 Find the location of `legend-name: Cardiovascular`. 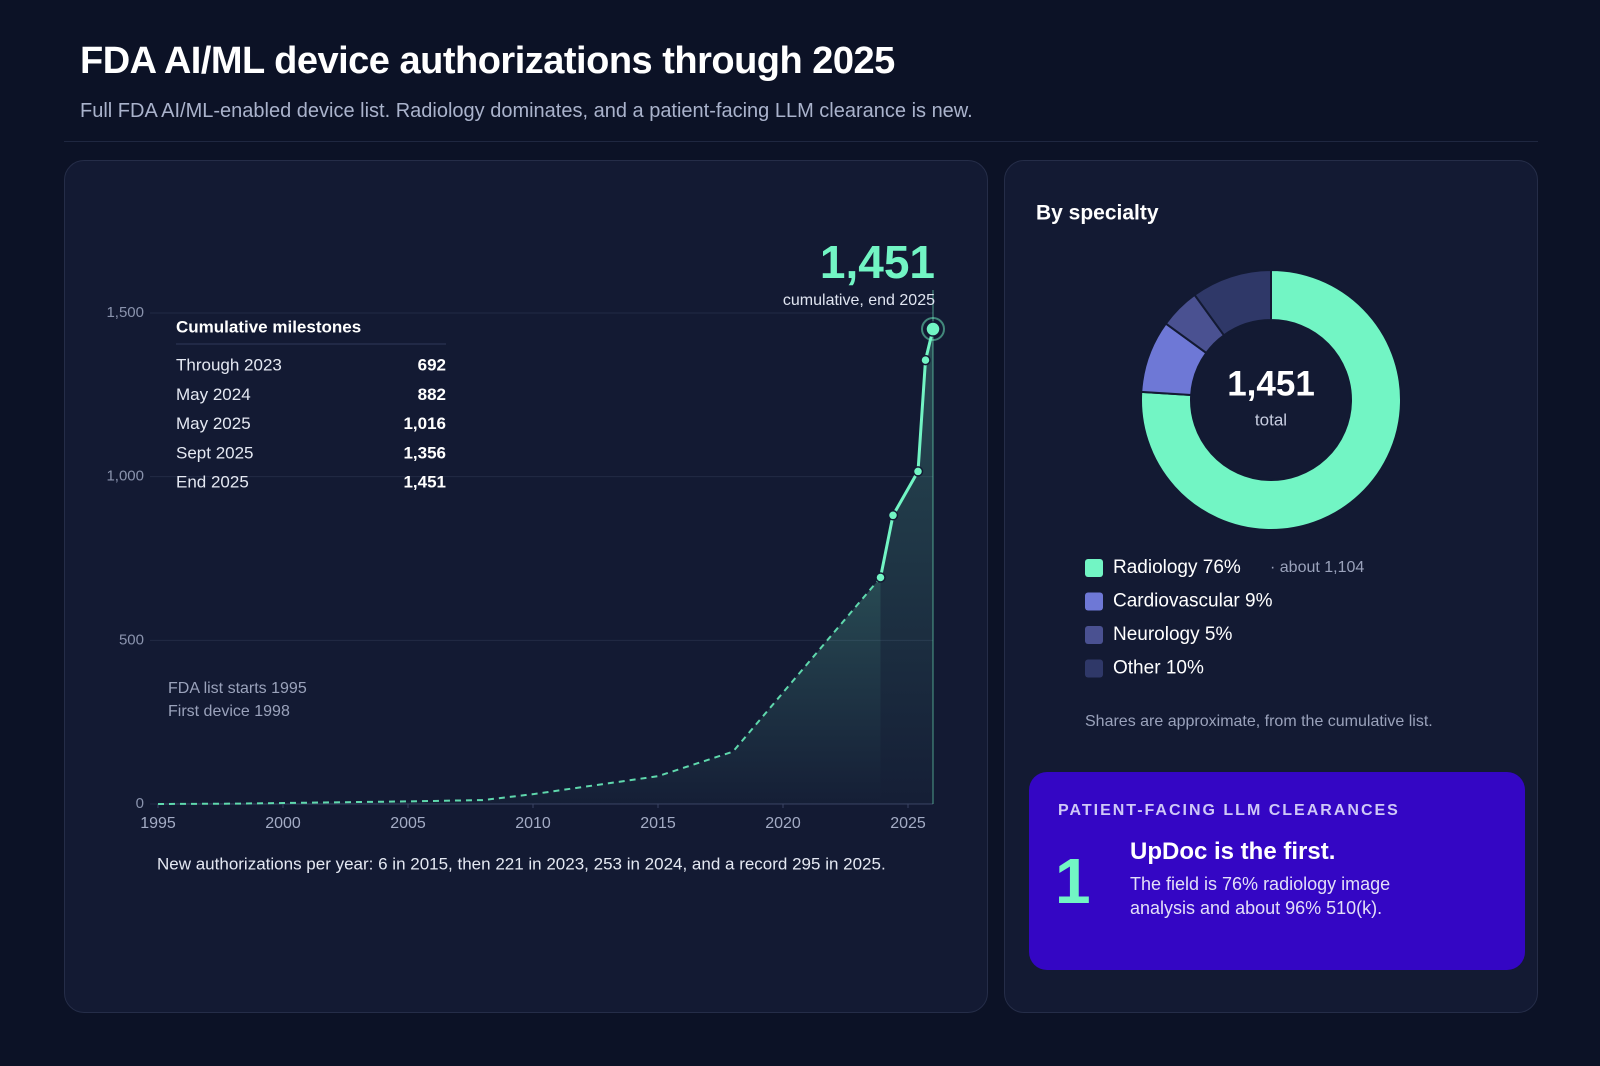

legend-name: Cardiovascular is located at coordinates (1176, 601).